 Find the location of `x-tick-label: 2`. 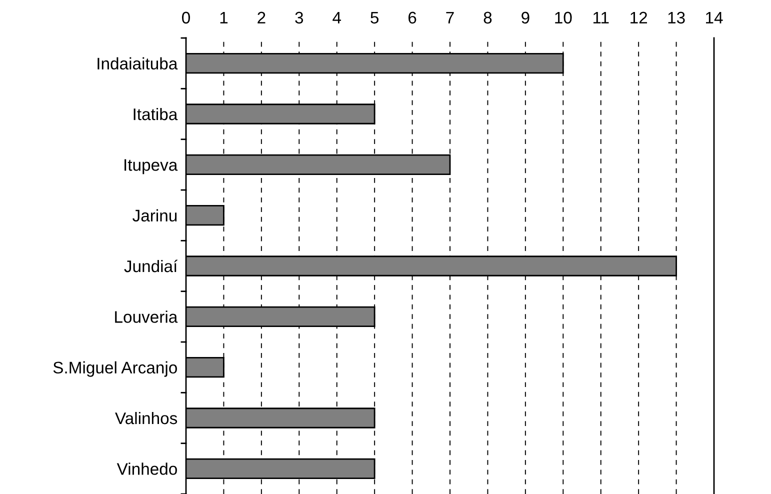

x-tick-label: 2 is located at coordinates (262, 18).